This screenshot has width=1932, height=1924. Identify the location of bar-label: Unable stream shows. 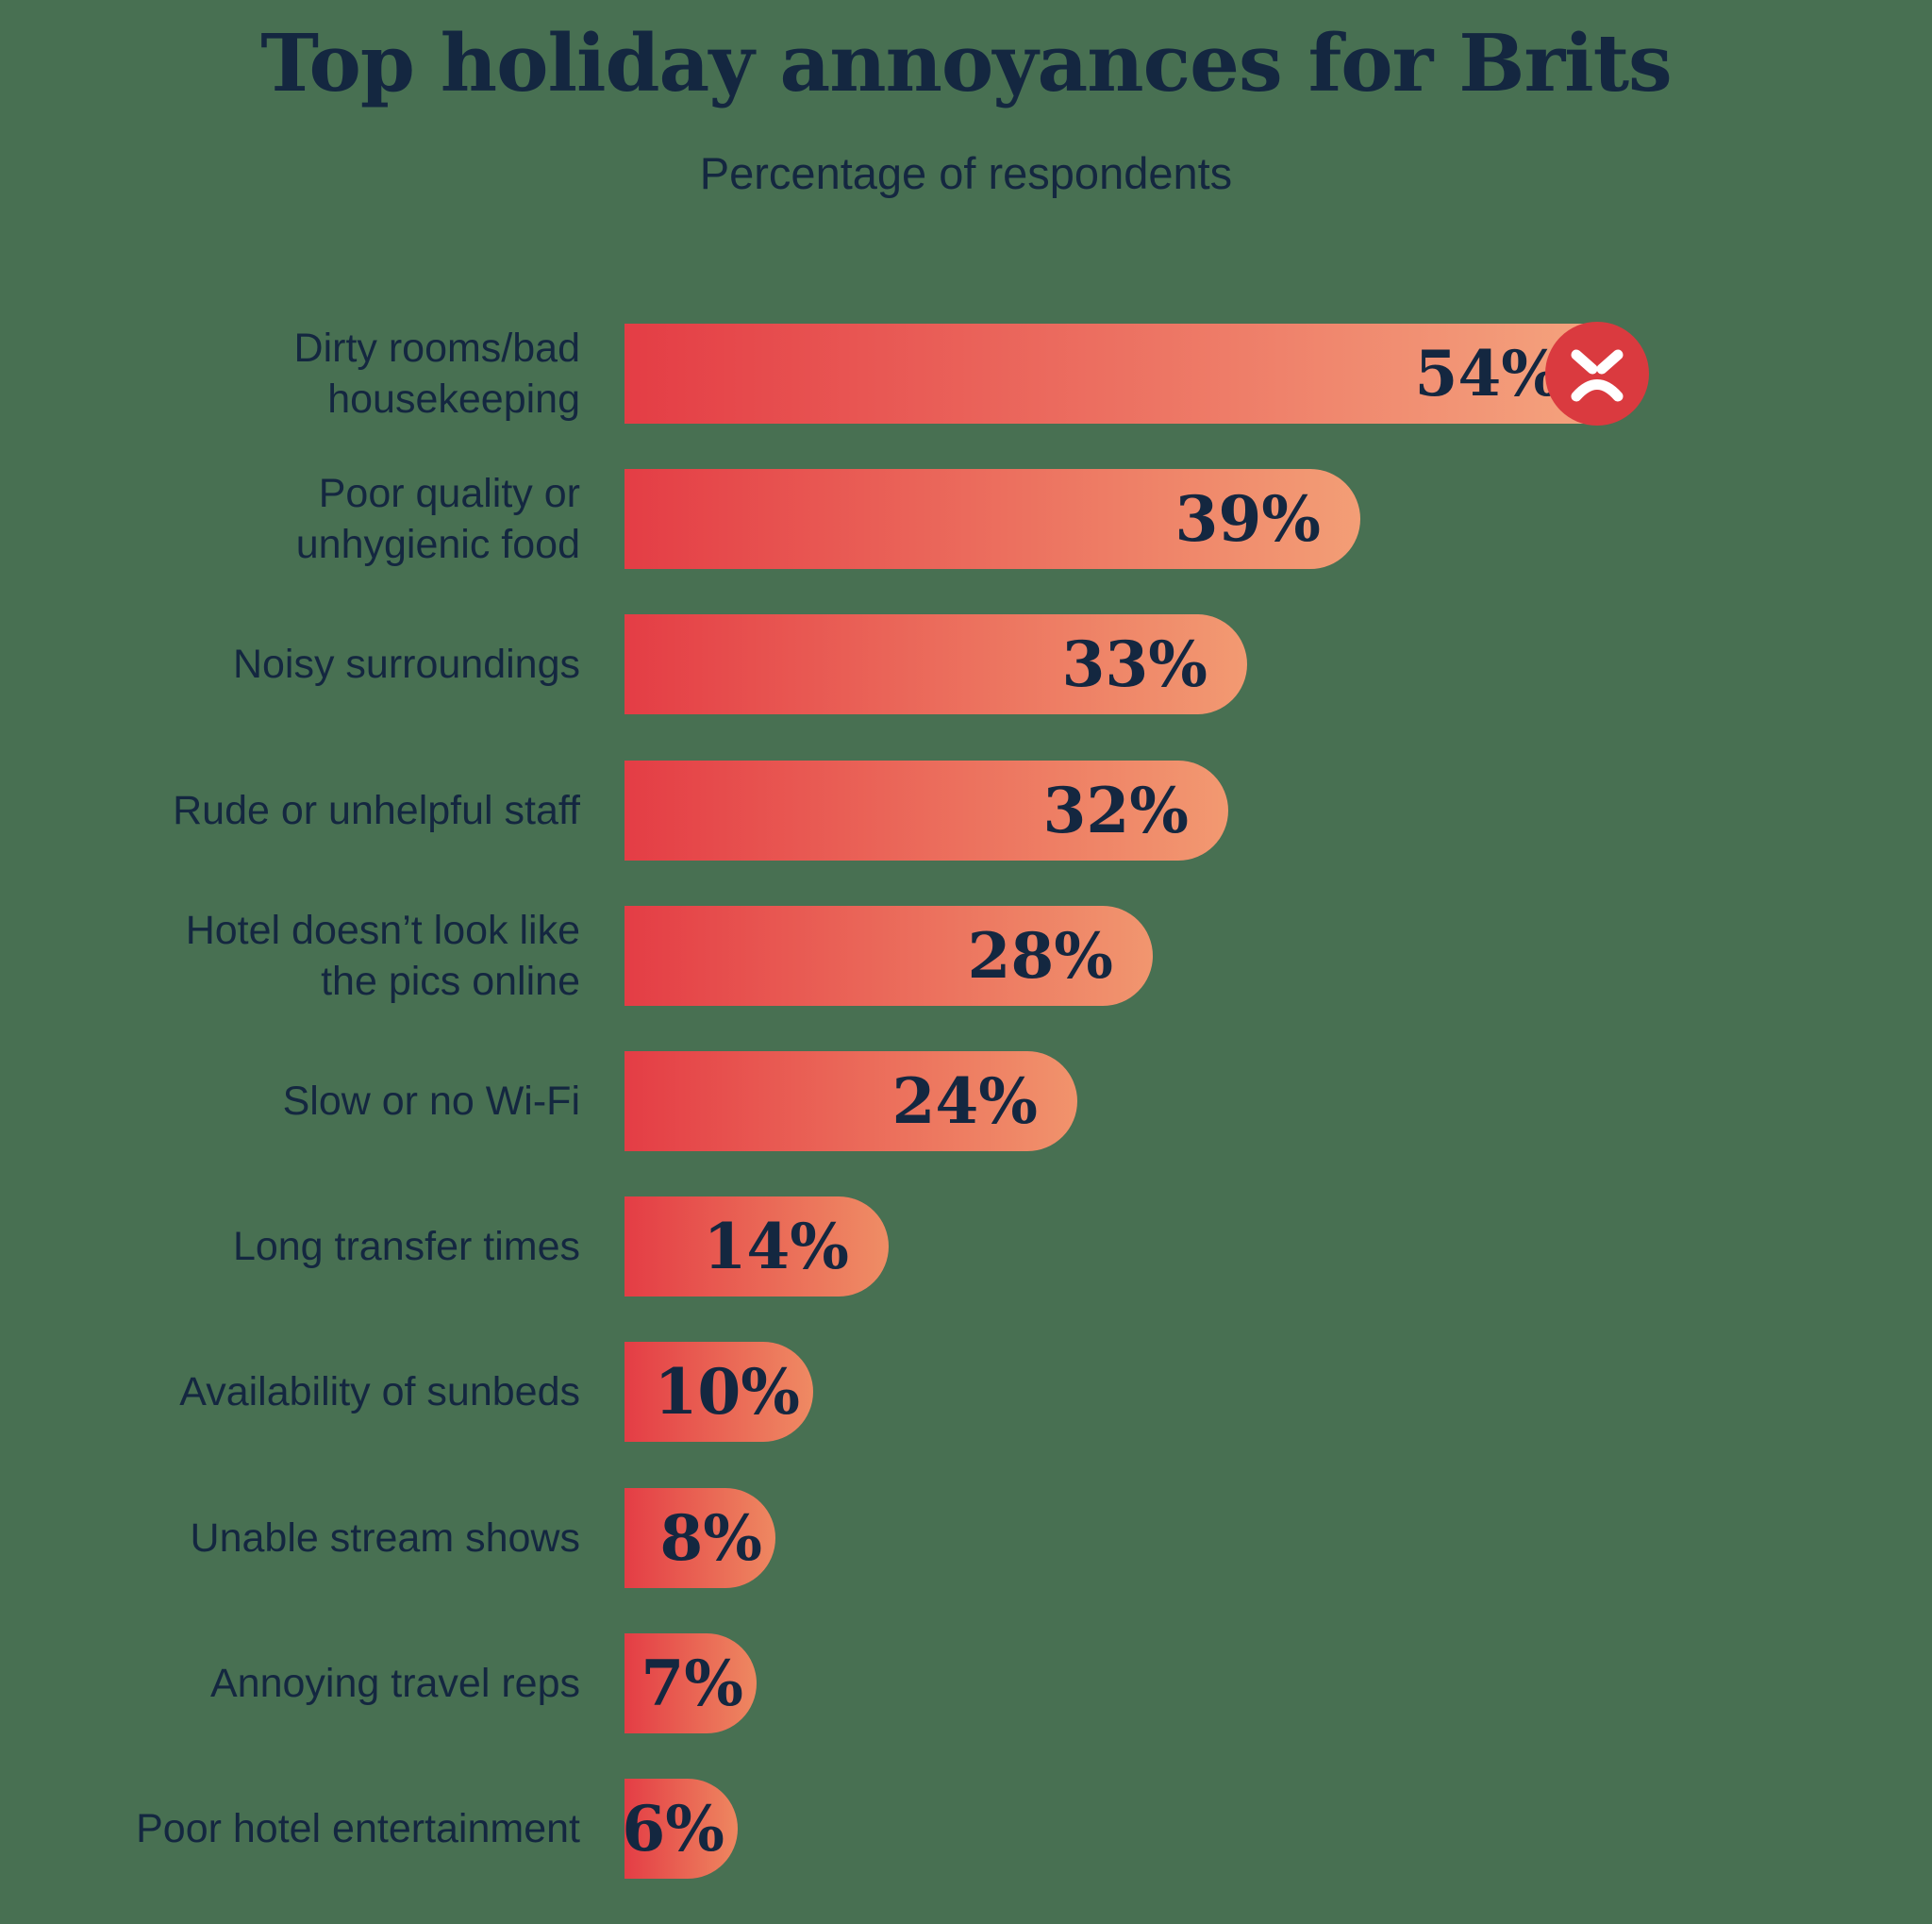
(385, 1537).